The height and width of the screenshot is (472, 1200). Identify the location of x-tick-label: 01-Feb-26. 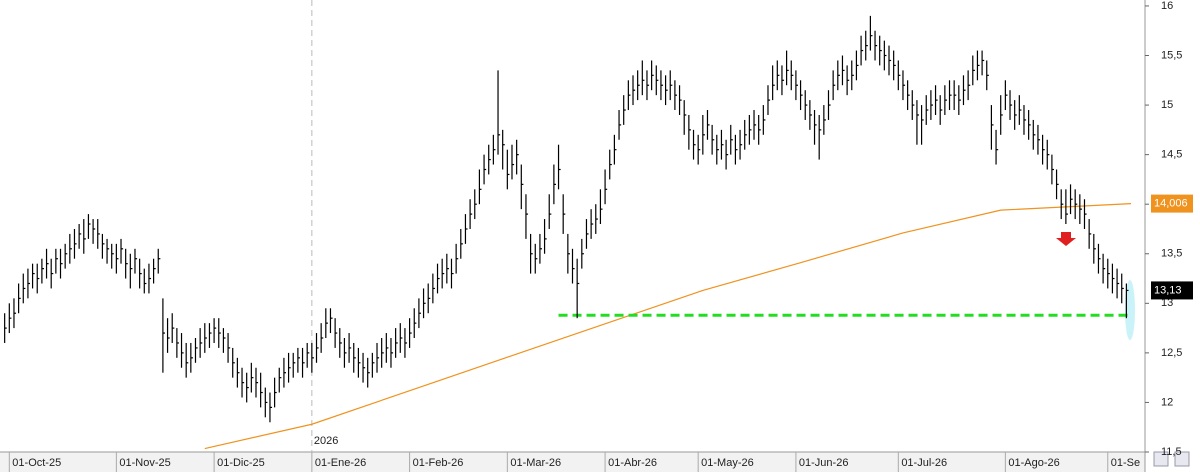
(438, 463).